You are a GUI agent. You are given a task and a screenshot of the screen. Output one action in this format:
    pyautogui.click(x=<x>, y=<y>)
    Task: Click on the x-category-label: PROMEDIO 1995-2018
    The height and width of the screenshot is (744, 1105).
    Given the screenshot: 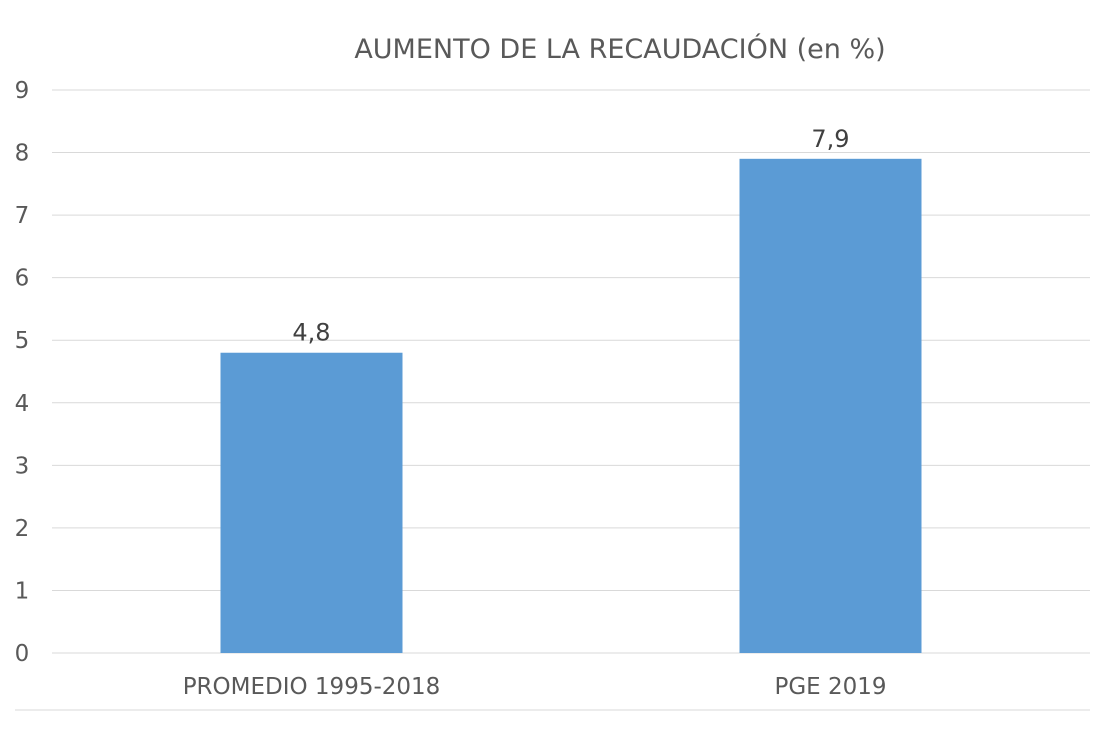 What is the action you would take?
    pyautogui.click(x=312, y=687)
    